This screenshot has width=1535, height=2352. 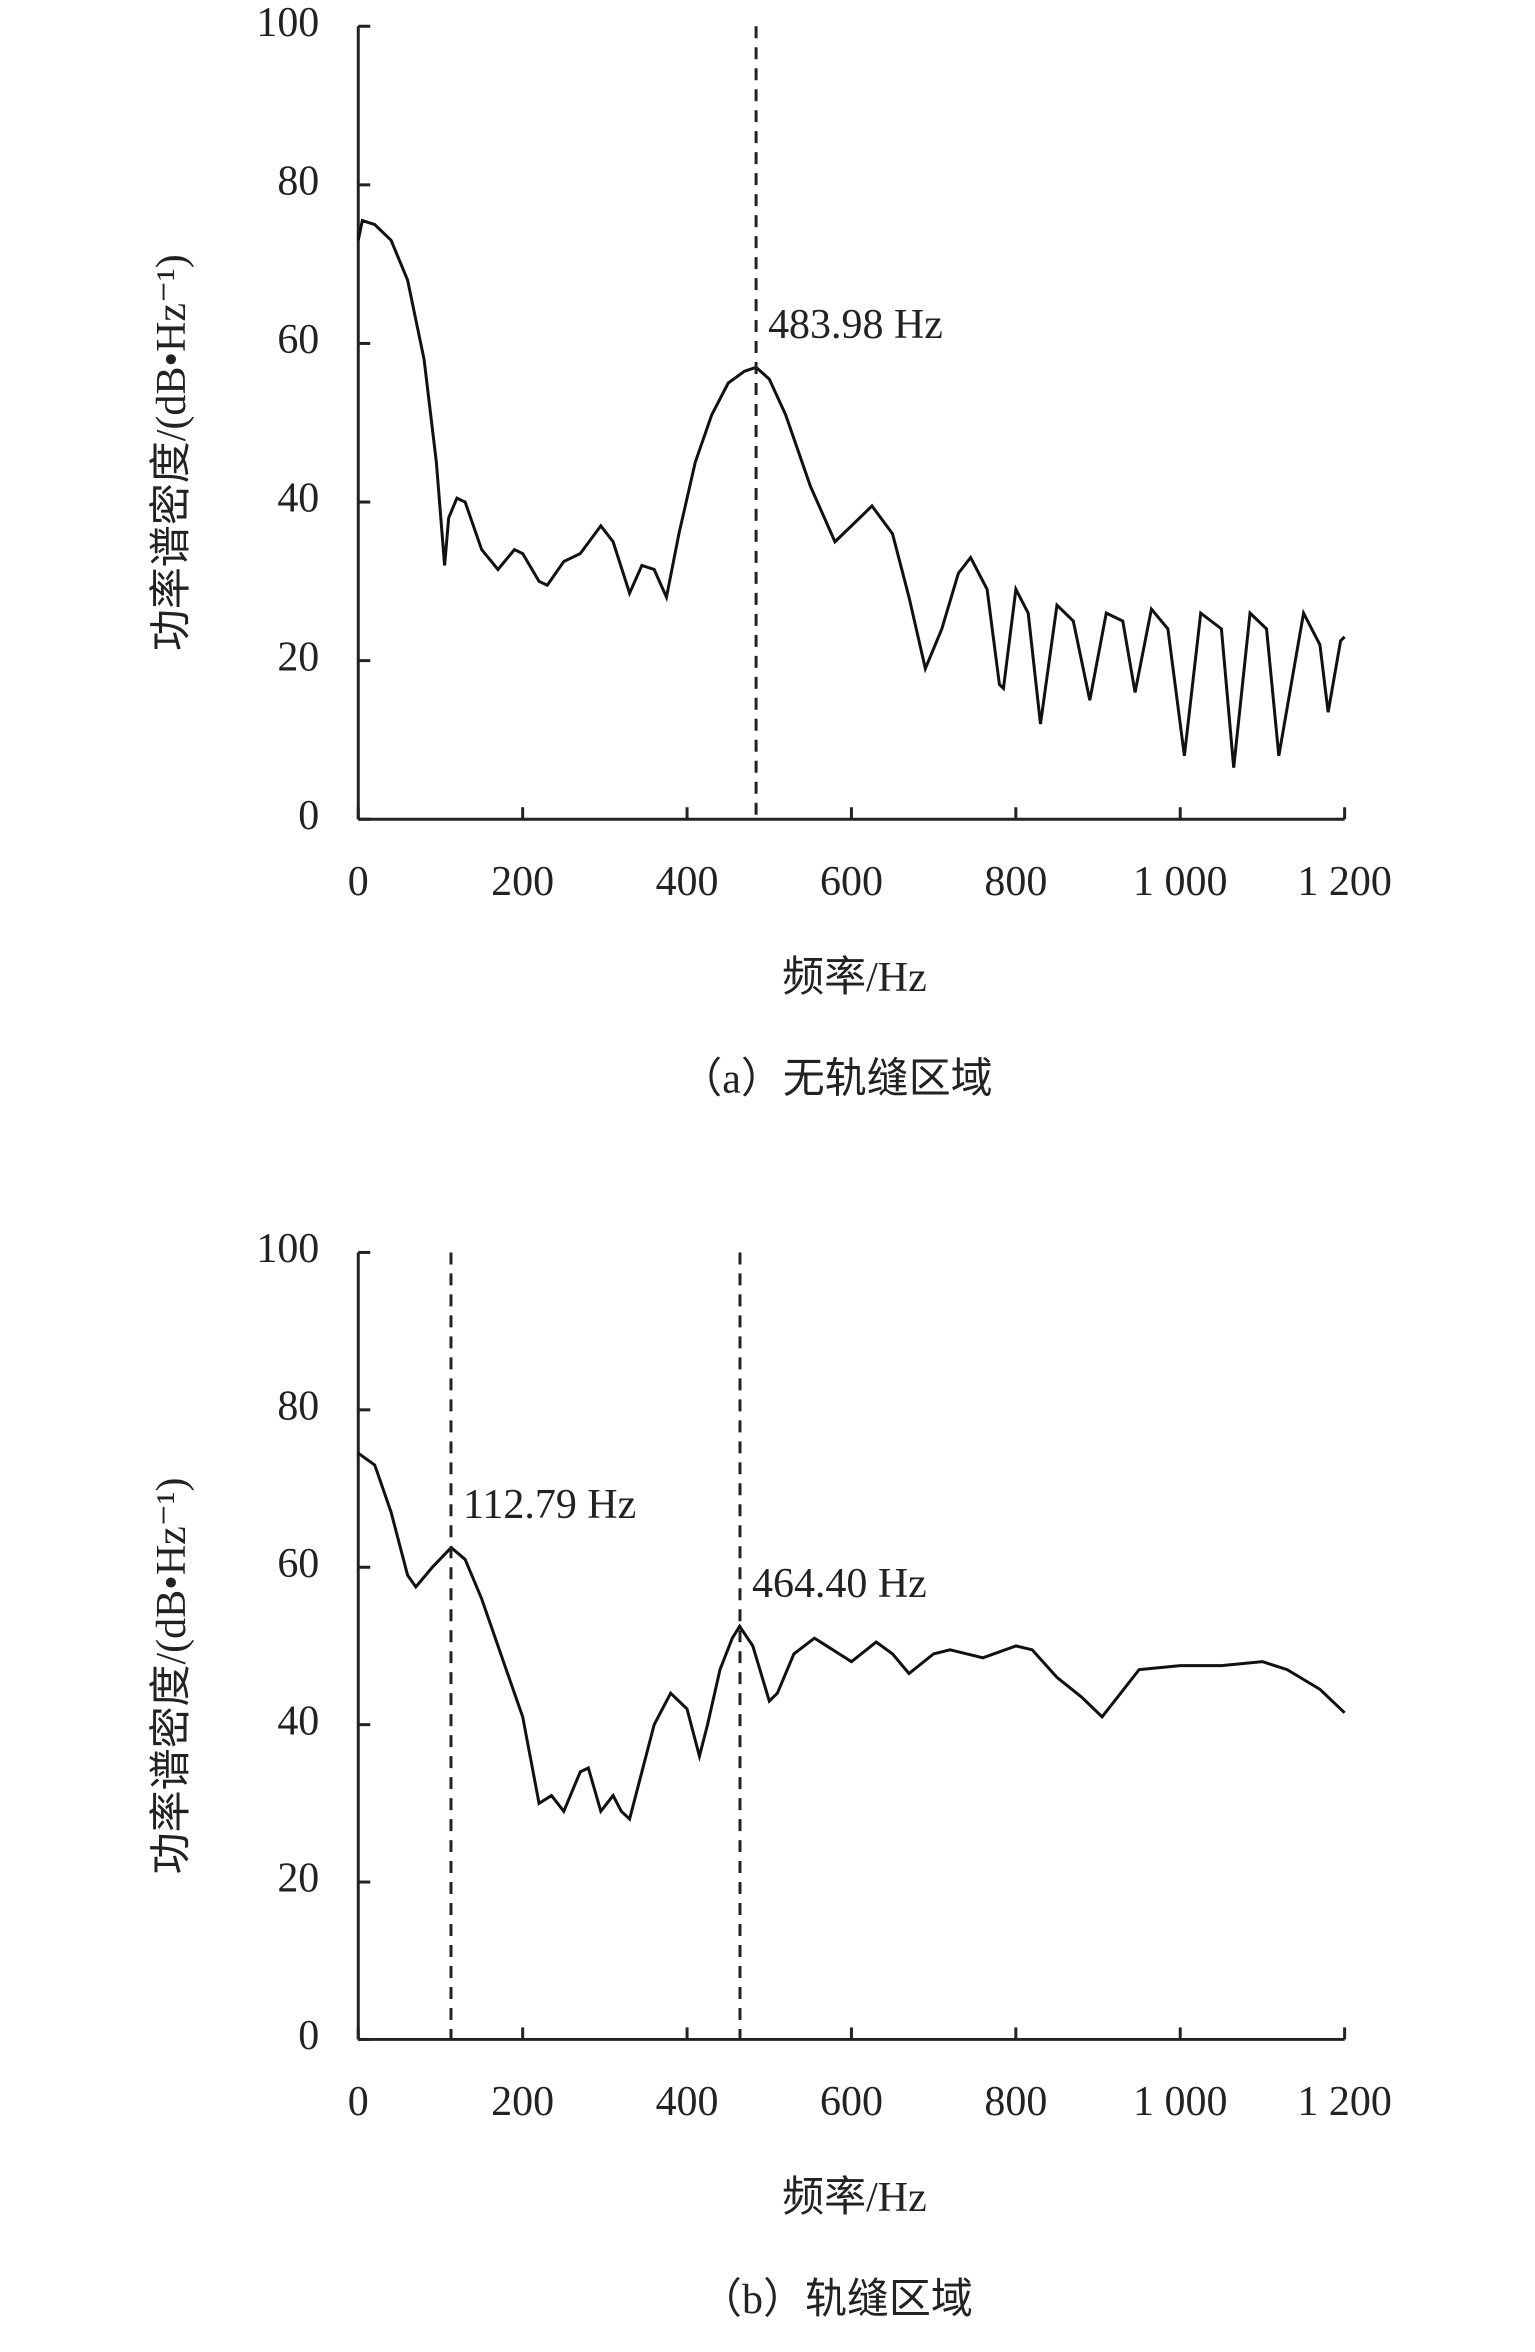 What do you see at coordinates (839, 1584) in the screenshot?
I see `peak-label: 464.40 Hz` at bounding box center [839, 1584].